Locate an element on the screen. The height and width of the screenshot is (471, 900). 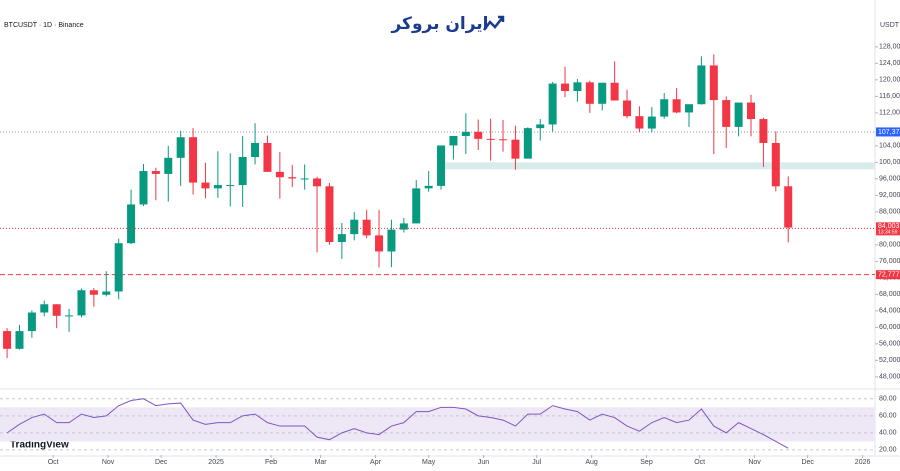
rsi-band is located at coordinates (437, 424).